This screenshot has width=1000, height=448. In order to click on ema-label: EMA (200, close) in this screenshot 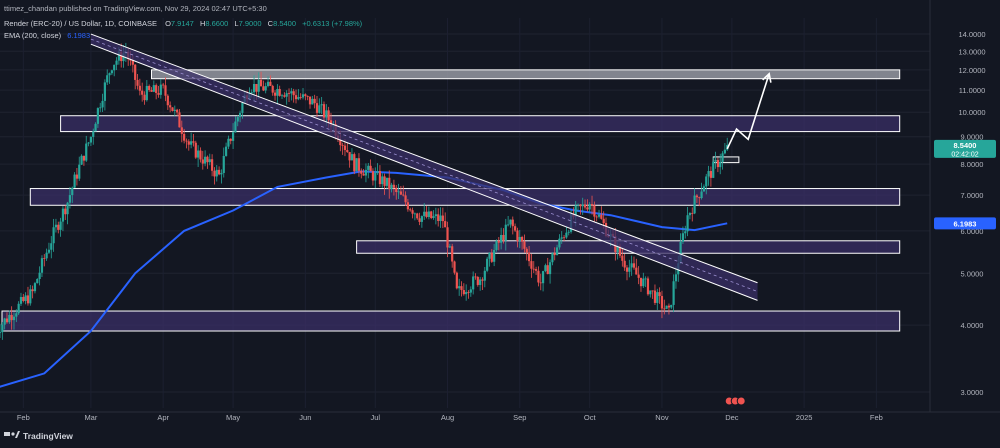, I will do `click(33, 35)`.